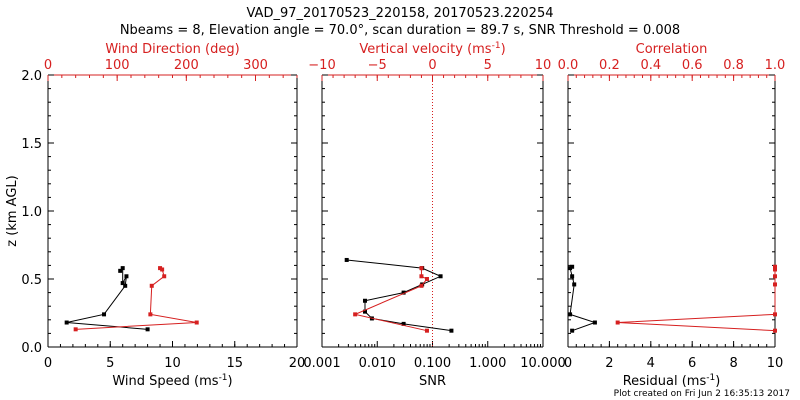  I want to click on y-tick-label: 0.5, so click(31, 280).